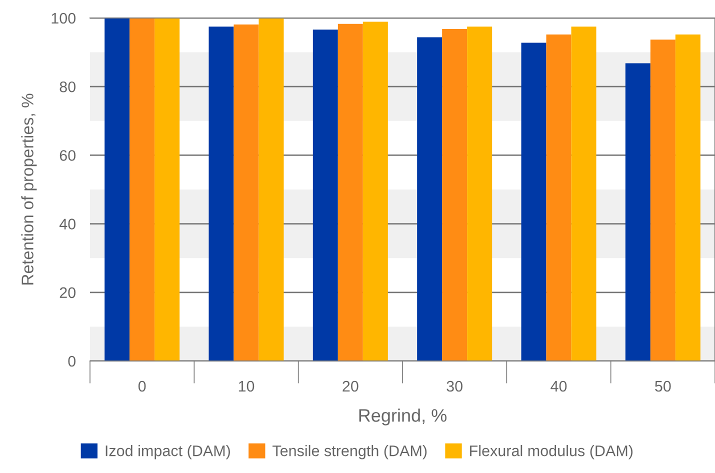 The height and width of the screenshot is (473, 715). Describe the element at coordinates (64, 18) in the screenshot. I see `y-tick-label: 100` at that location.